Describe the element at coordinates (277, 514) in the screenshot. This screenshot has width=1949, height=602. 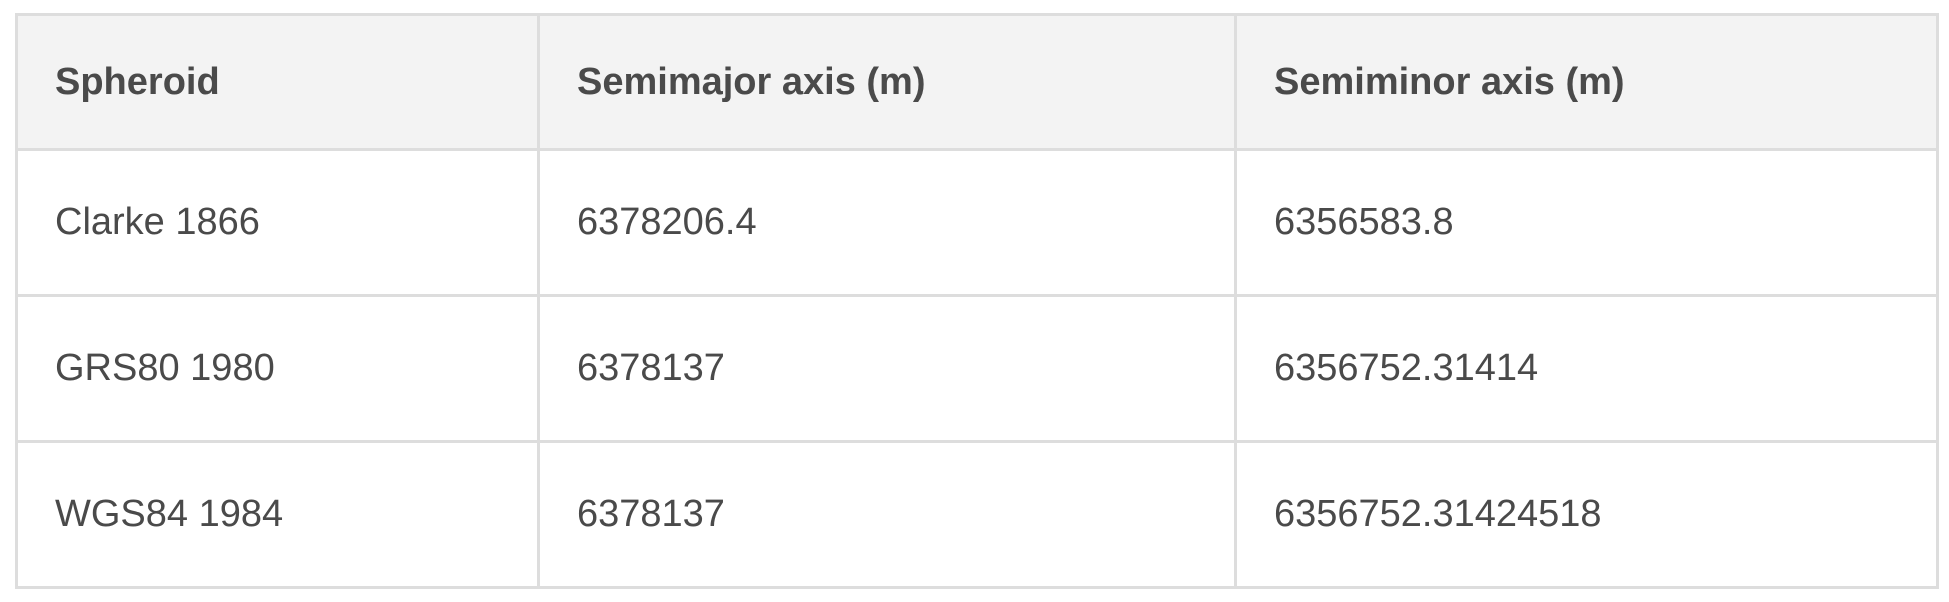
I see `cell-spheroid: WGS84 1984` at that location.